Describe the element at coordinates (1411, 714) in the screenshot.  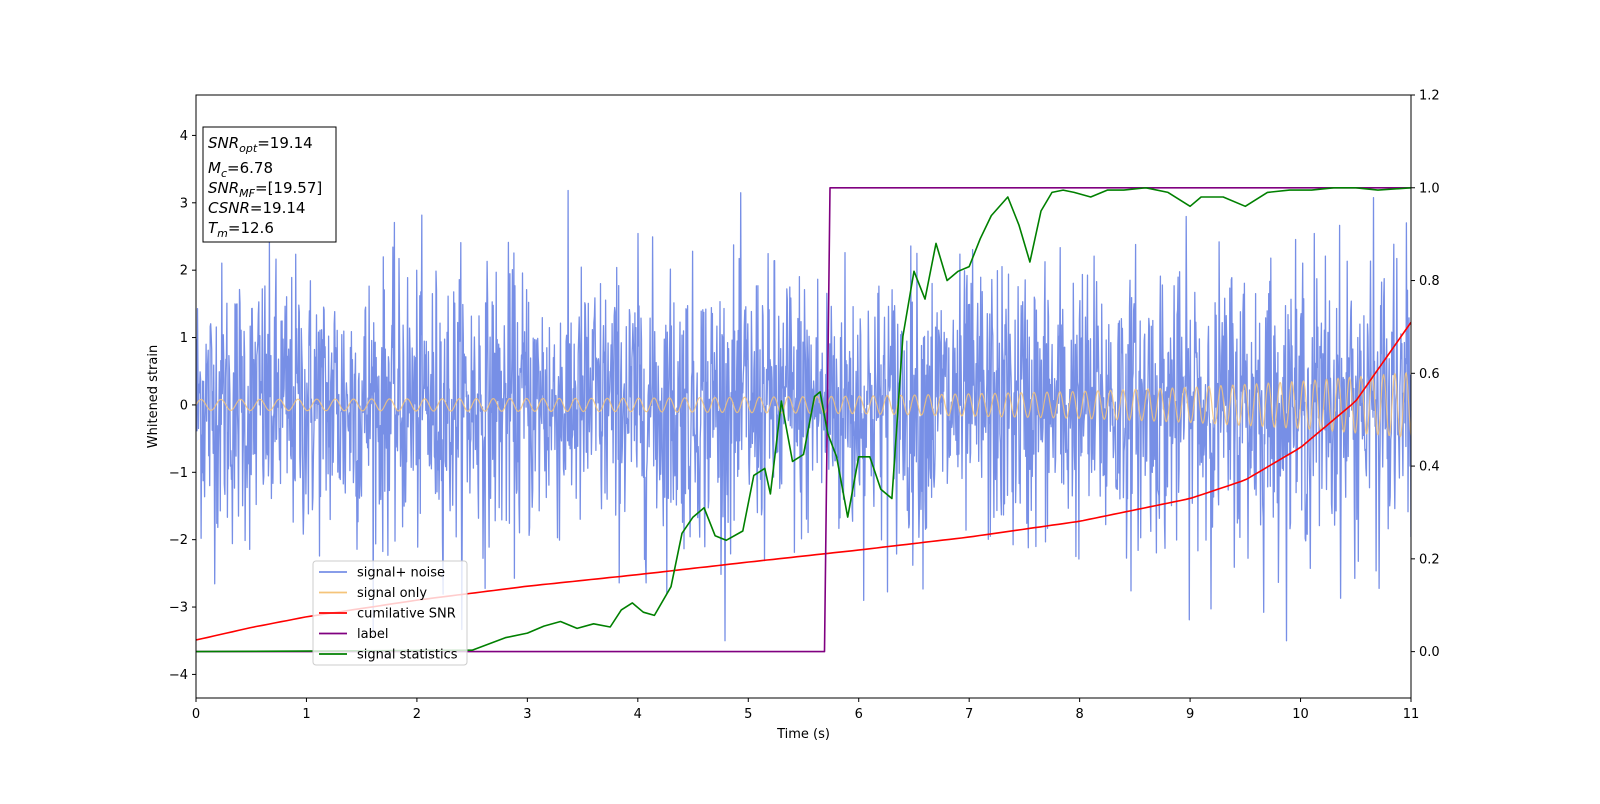
I see `x-tick-label: 11` at that location.